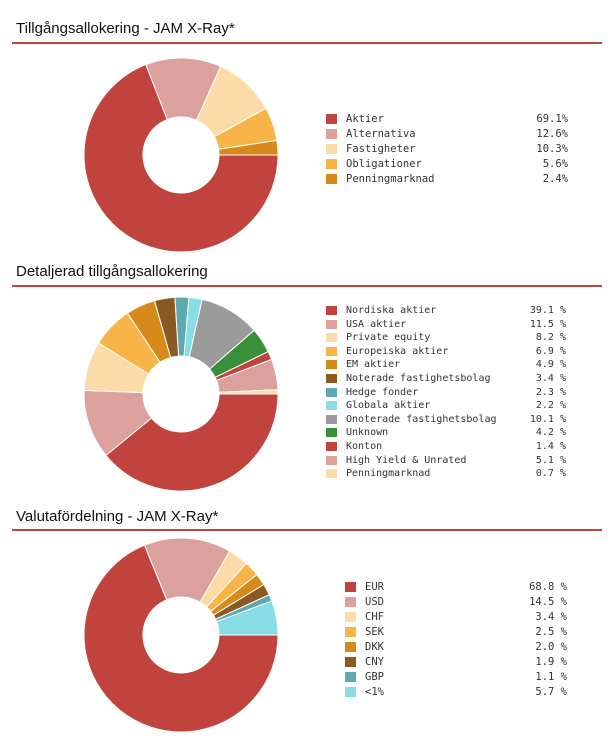  I want to click on chart-3-donut, so click(181, 635).